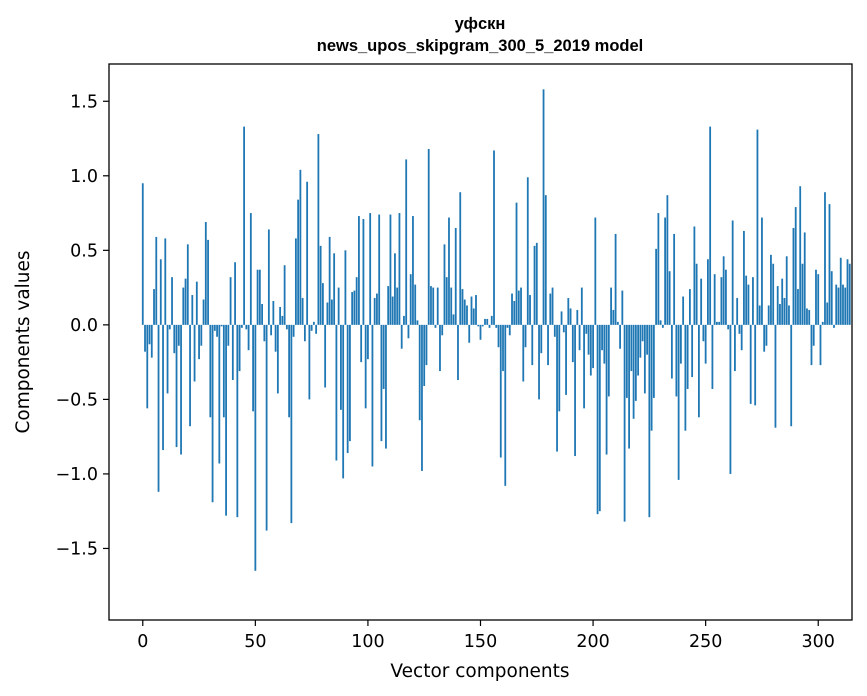 This screenshot has height=696, width=867. Describe the element at coordinates (818, 642) in the screenshot. I see `x-tick-label: 300` at that location.